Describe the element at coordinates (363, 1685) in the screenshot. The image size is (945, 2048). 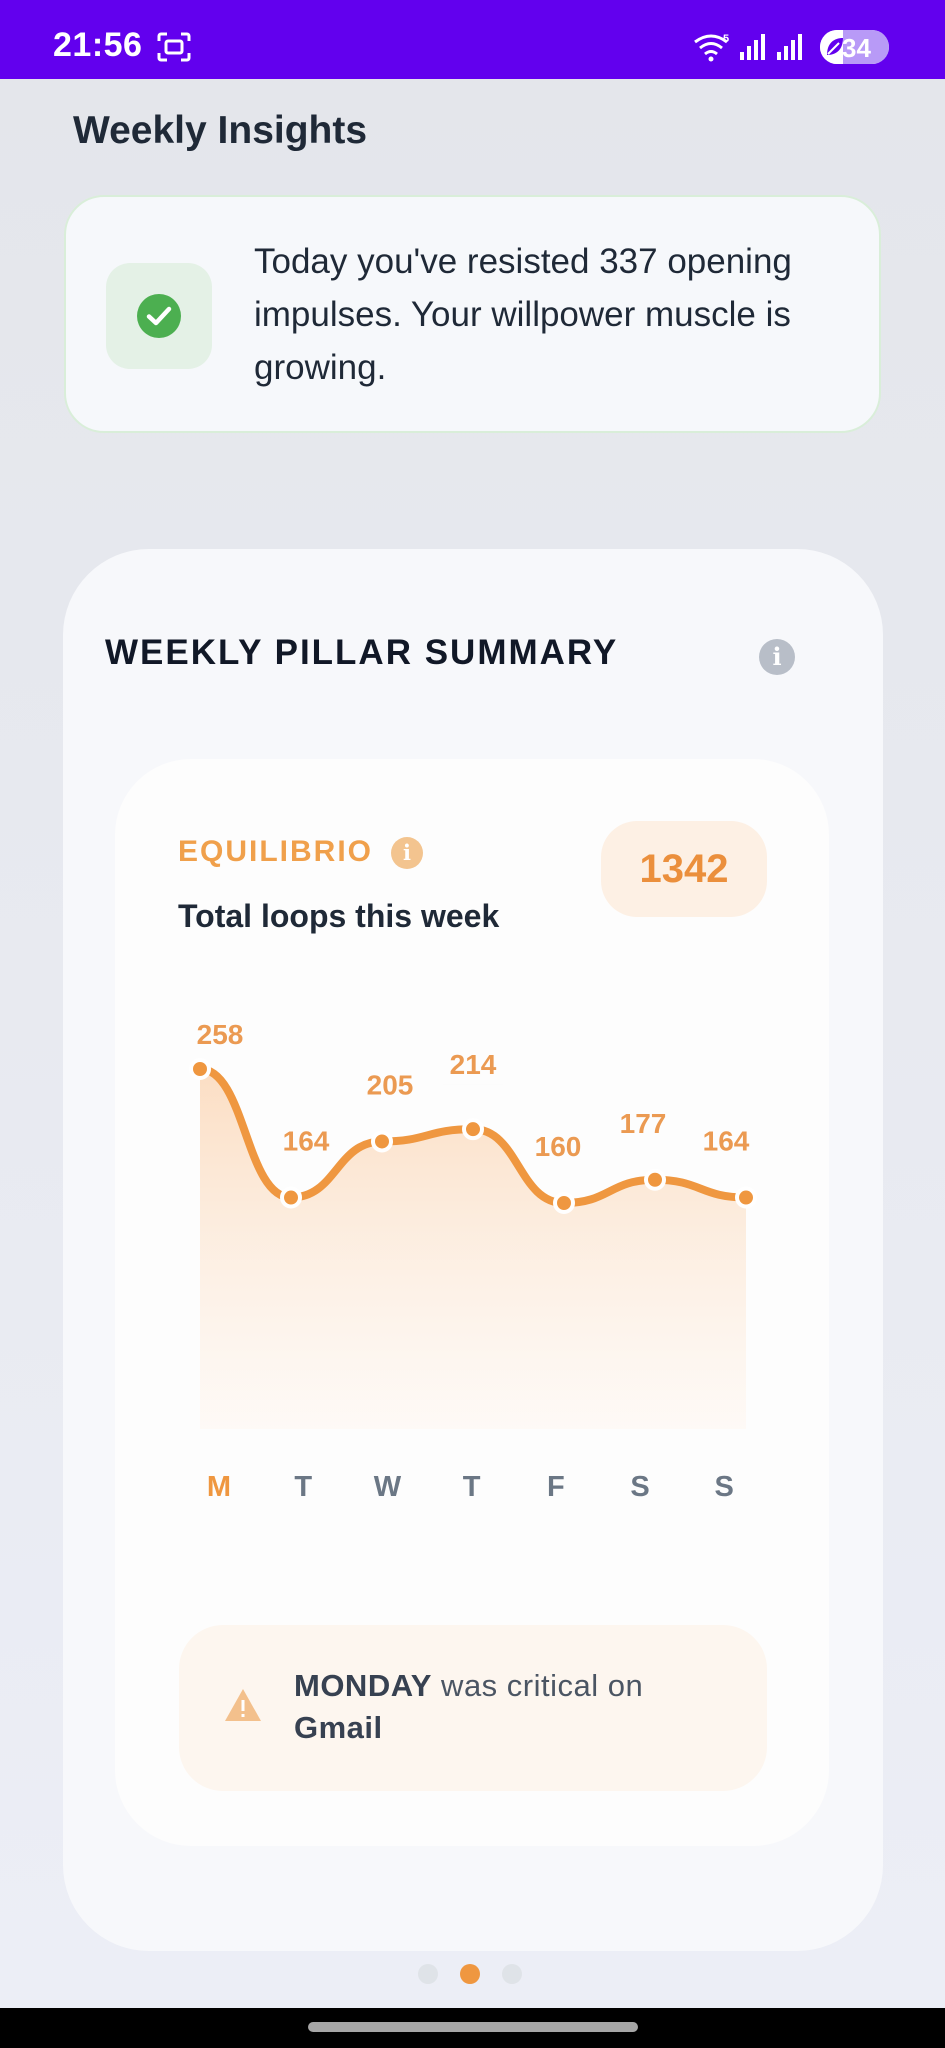
I see `alert-day: MONDAY` at that location.